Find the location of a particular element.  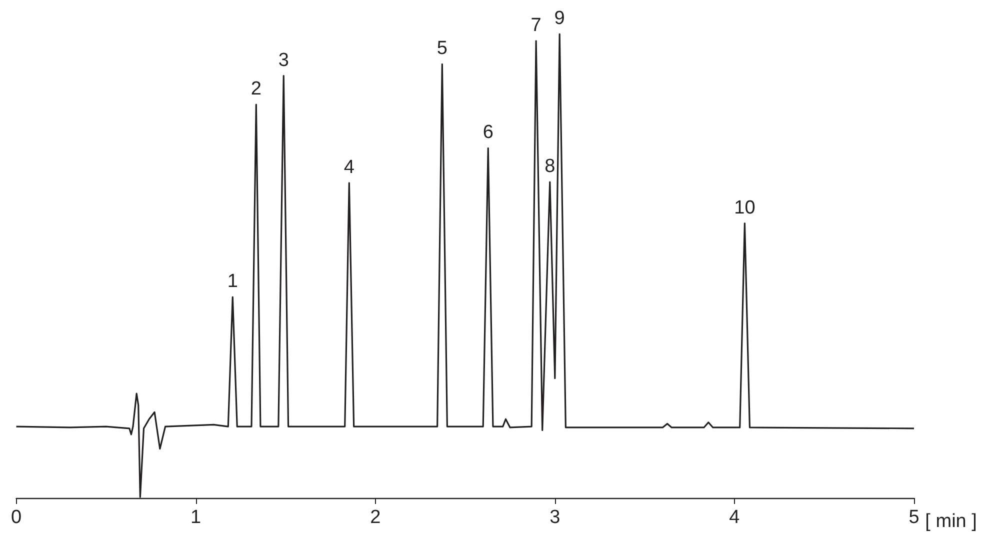

x-tick-label: 3 is located at coordinates (555, 517).